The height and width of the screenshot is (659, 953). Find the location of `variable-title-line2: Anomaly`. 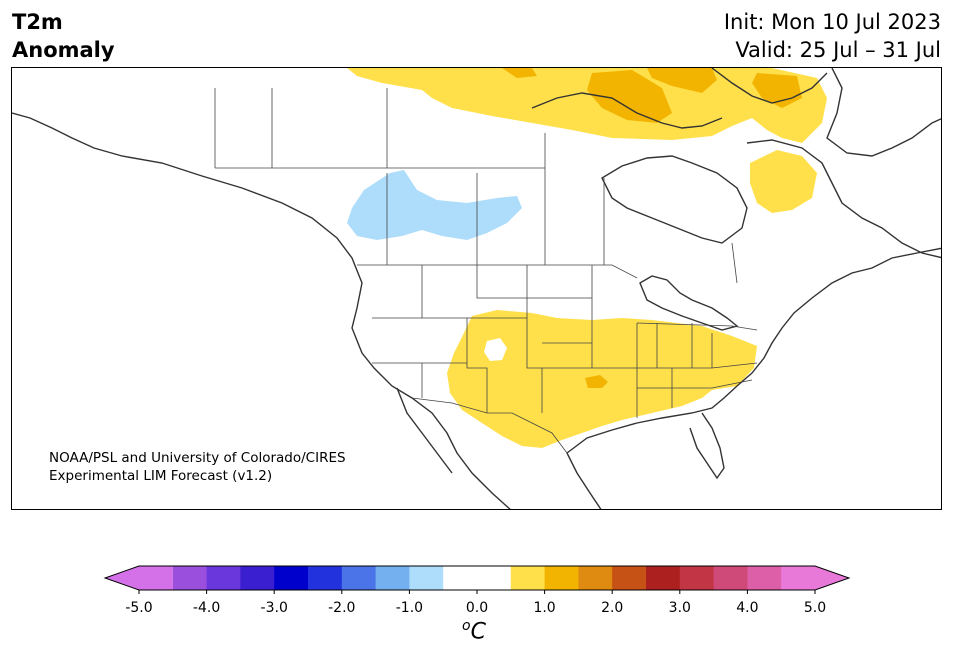

variable-title-line2: Anomaly is located at coordinates (63, 50).